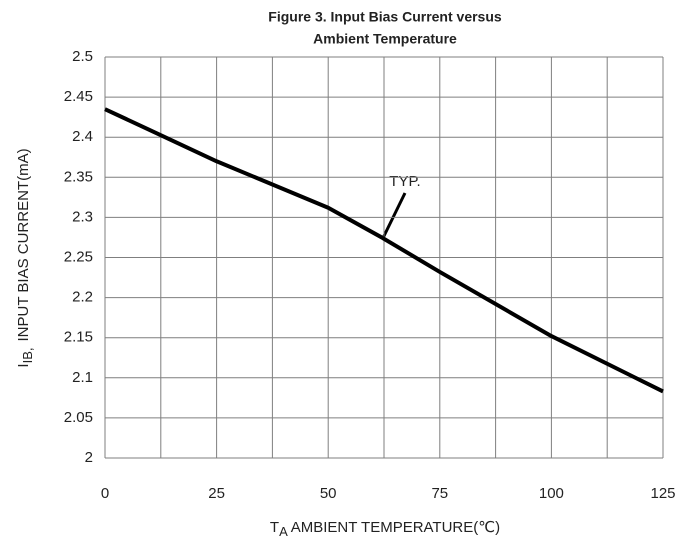 Image resolution: width=683 pixels, height=545 pixels. Describe the element at coordinates (283, 531) in the screenshot. I see `x-label-subscript: A` at that location.